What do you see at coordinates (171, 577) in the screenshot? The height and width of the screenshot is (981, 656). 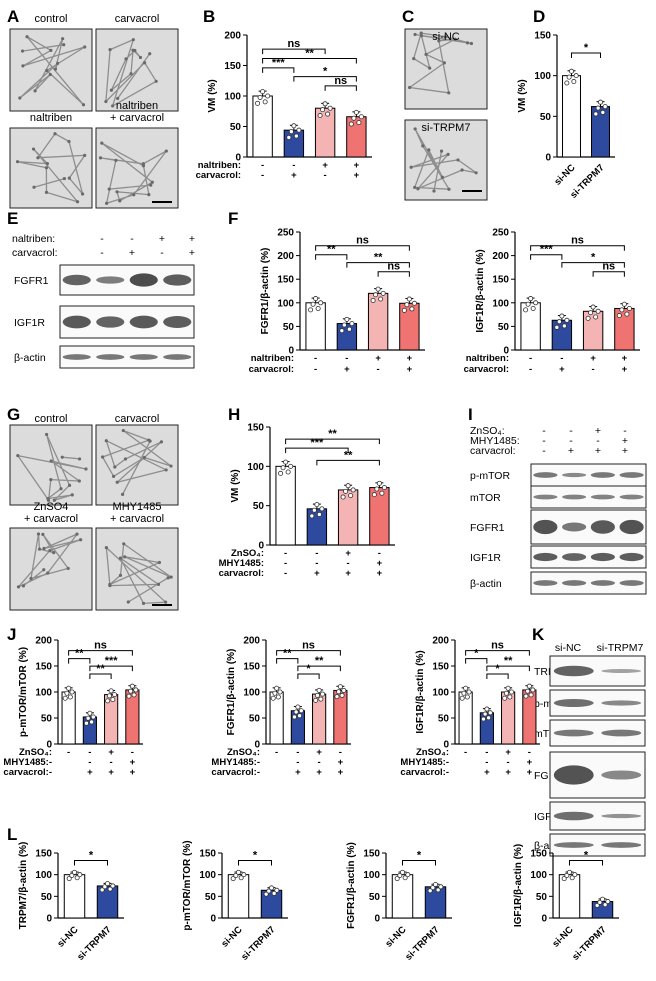 I see `micrograph-g-mhy1485-cell` at bounding box center [171, 577].